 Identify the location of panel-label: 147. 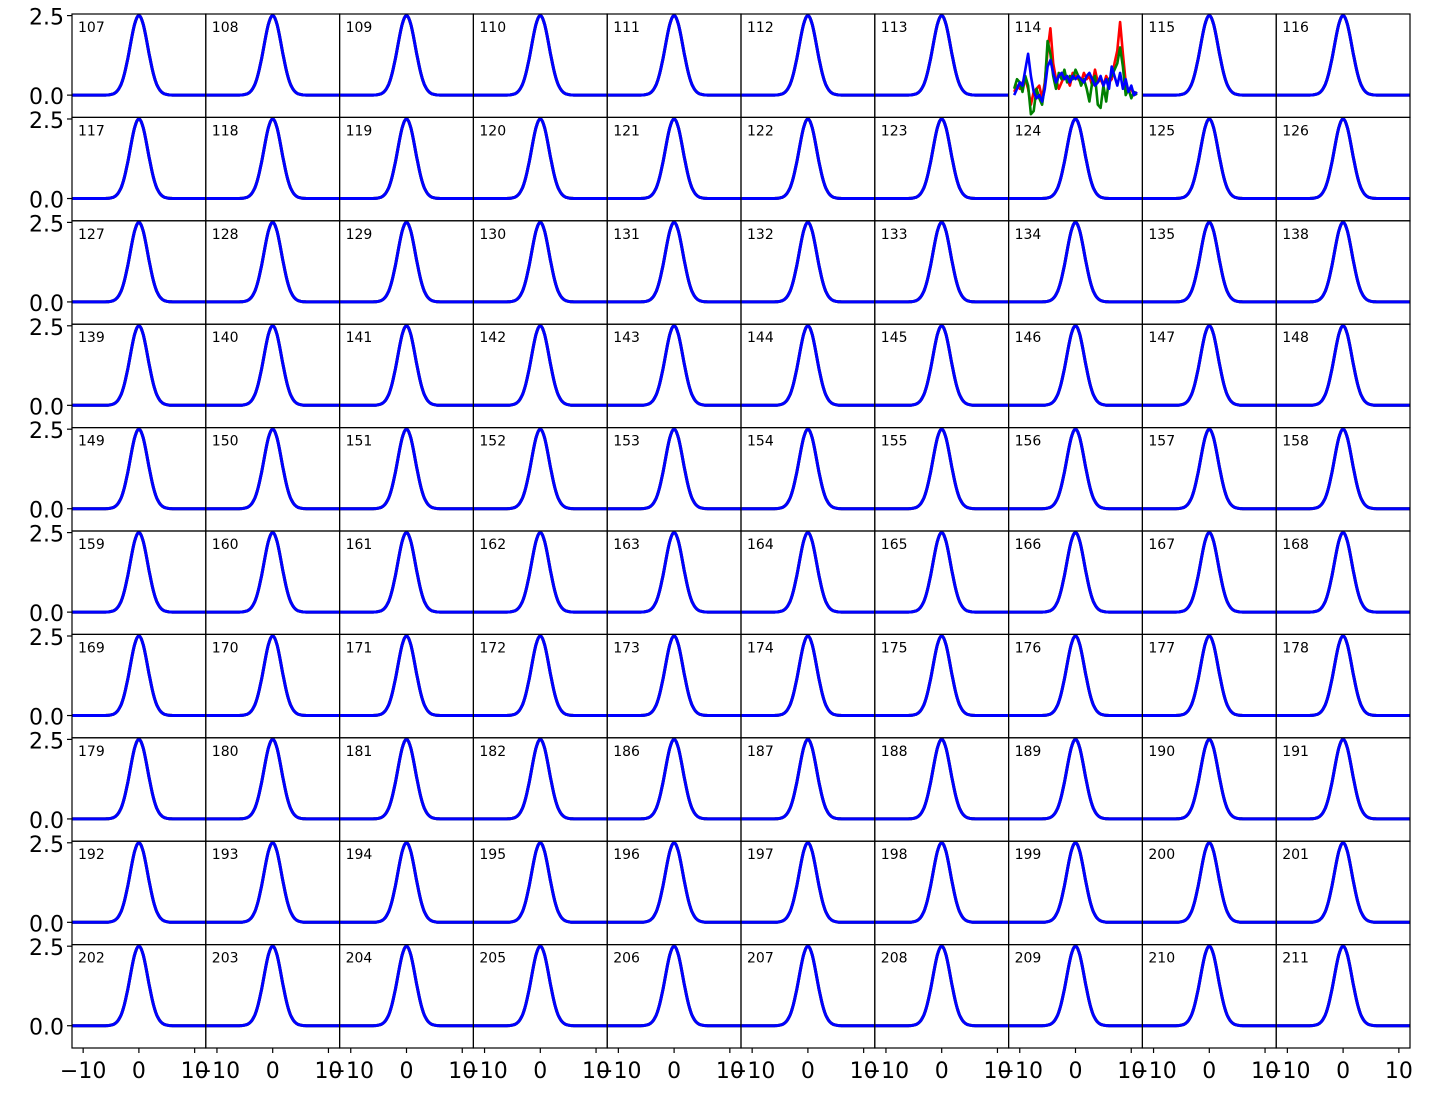
(1161, 338).